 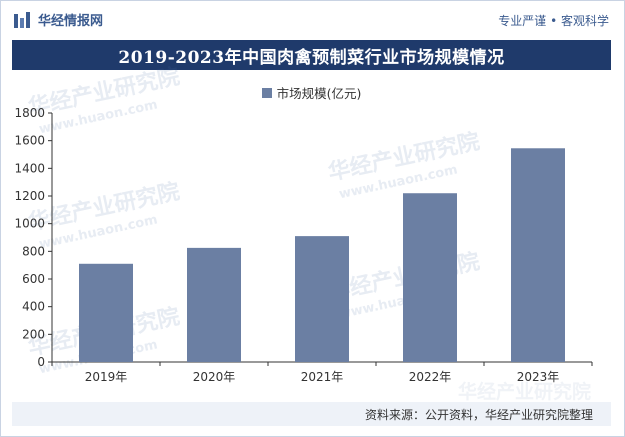 What do you see at coordinates (33, 237) in the screenshot?
I see `y-axis: 0 200 400 600 800 1000 1200 1400 1600 1800` at bounding box center [33, 237].